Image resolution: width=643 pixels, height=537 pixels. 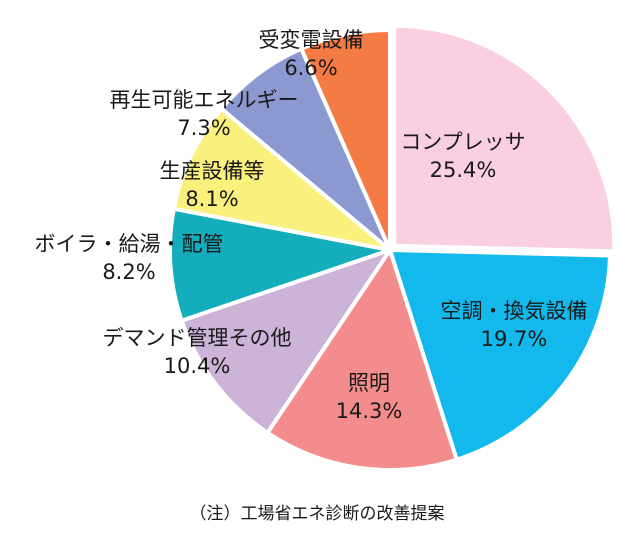 I want to click on pie-slice-hvac, so click(x=500, y=355).